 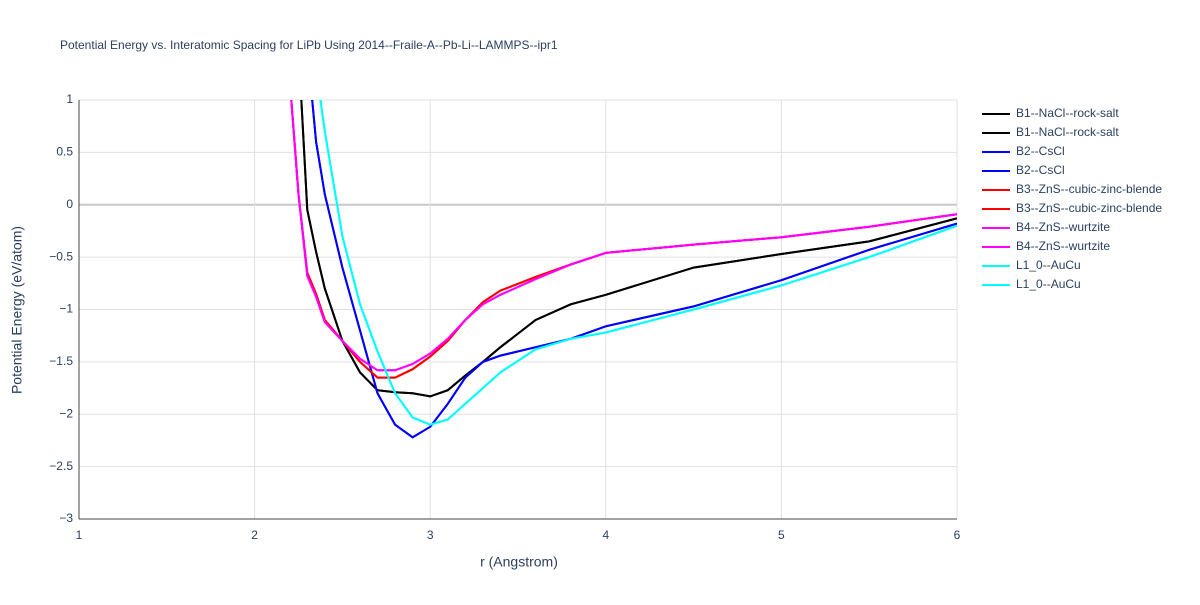 I want to click on y-tick-label: −1, so click(x=66, y=309).